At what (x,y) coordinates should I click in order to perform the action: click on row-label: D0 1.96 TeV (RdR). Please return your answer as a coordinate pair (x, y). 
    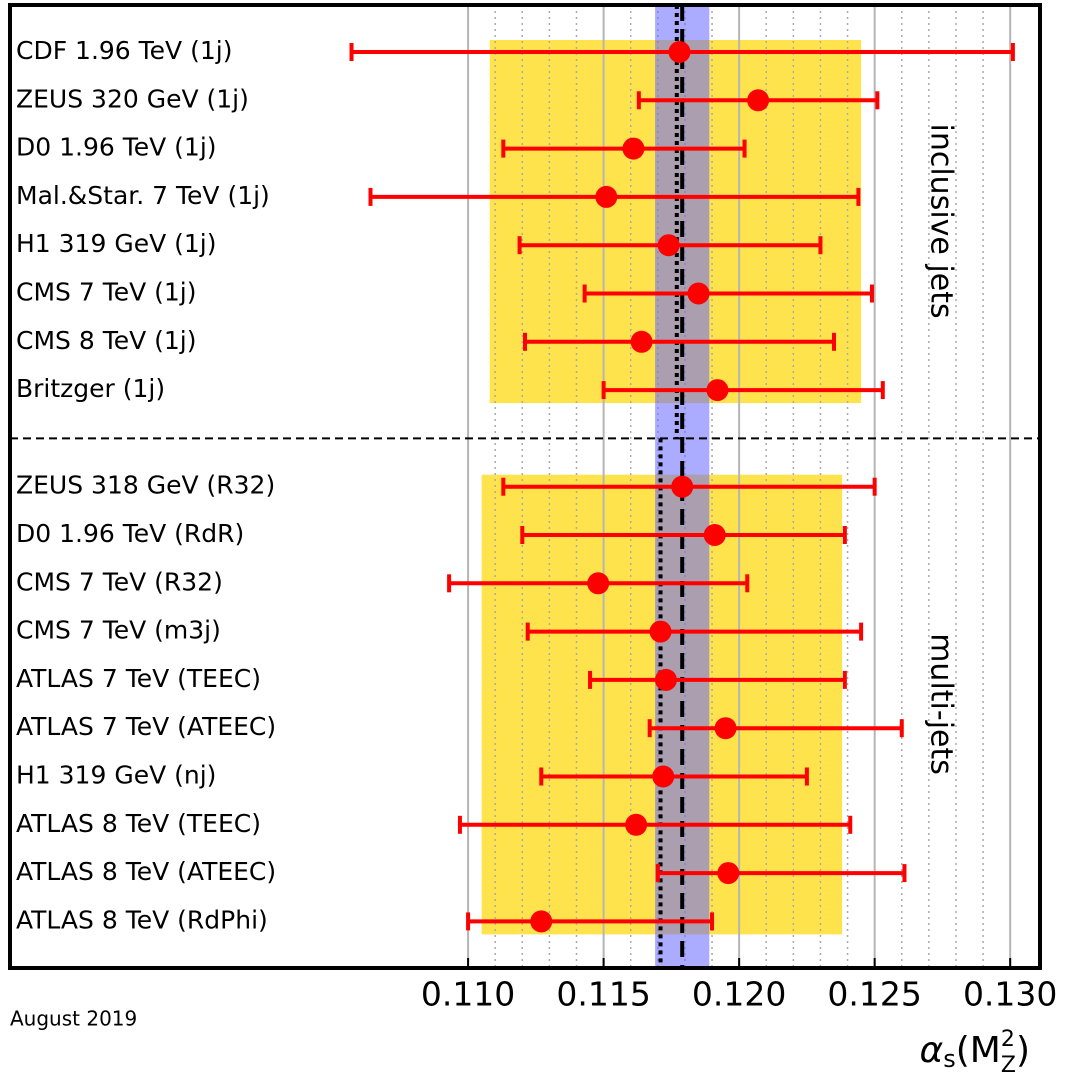
    Looking at the image, I should click on (130, 533).